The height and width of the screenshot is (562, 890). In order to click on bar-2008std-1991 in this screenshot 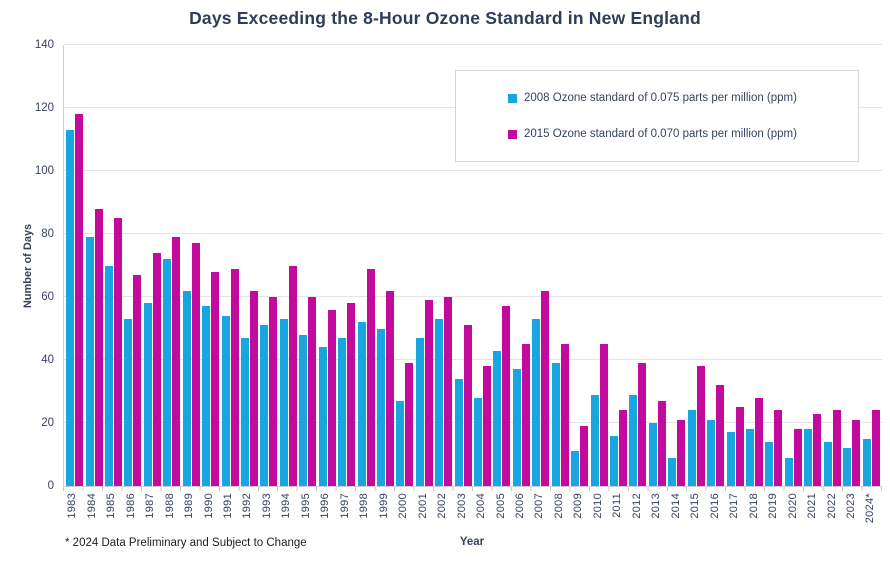, I will do `click(225, 400)`.